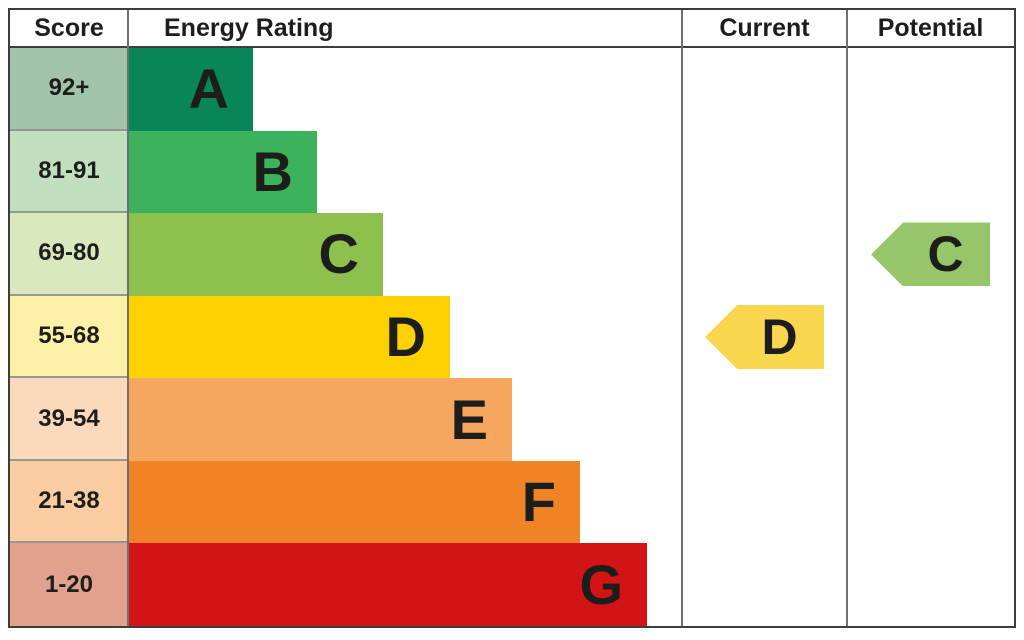  I want to click on score-cell: 81-91, so click(69, 172).